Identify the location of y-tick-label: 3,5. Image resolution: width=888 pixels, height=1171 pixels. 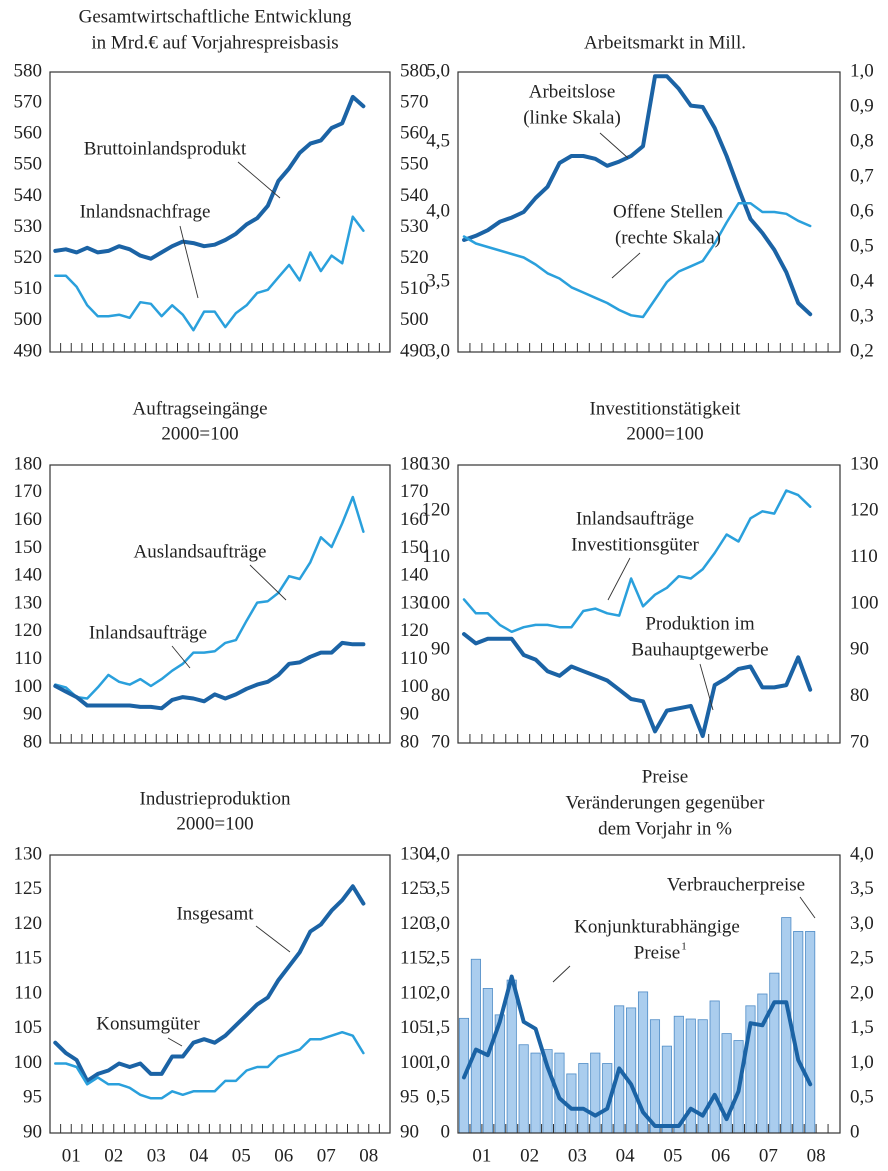
(438, 888).